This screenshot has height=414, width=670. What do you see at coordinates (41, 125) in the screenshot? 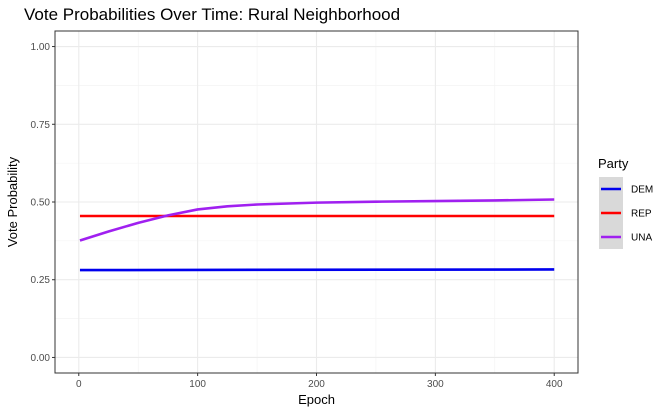
I see `y-tick-label: 0.75` at bounding box center [41, 125].